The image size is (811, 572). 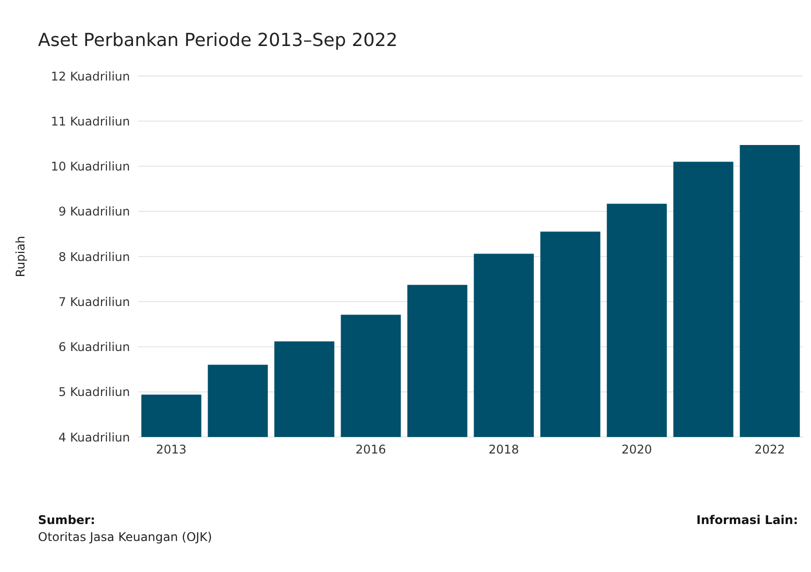 What do you see at coordinates (67, 520) in the screenshot?
I see `text: Sumber:` at bounding box center [67, 520].